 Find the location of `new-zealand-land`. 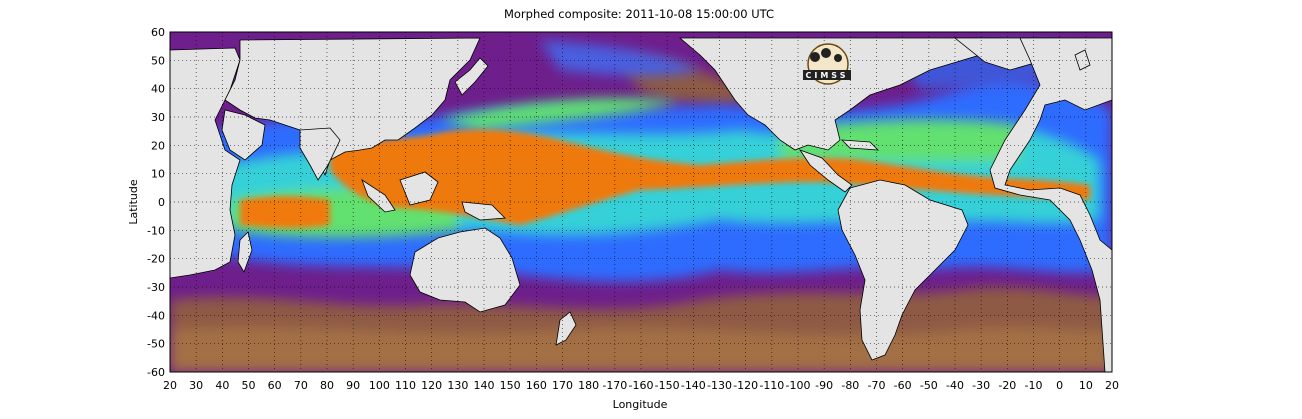

new-zealand-land is located at coordinates (566, 328).